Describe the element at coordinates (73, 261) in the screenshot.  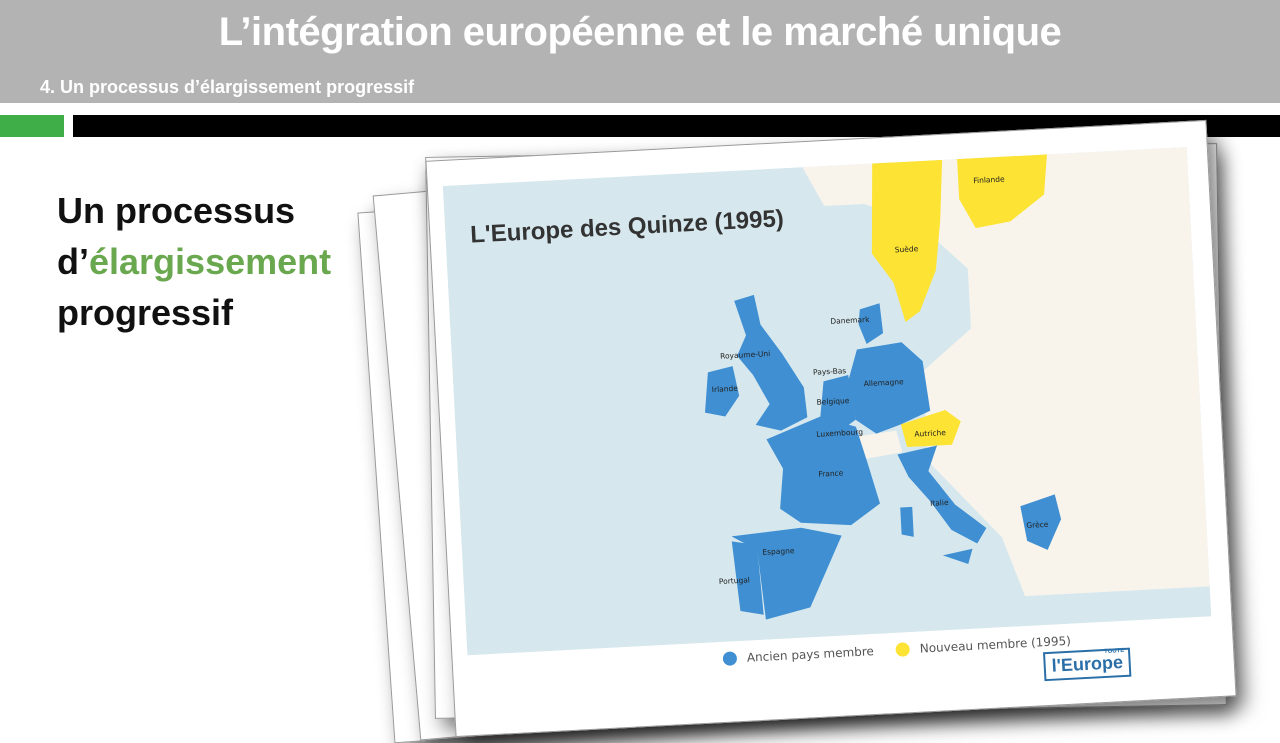
I see `heading-prefix: d’` at that location.